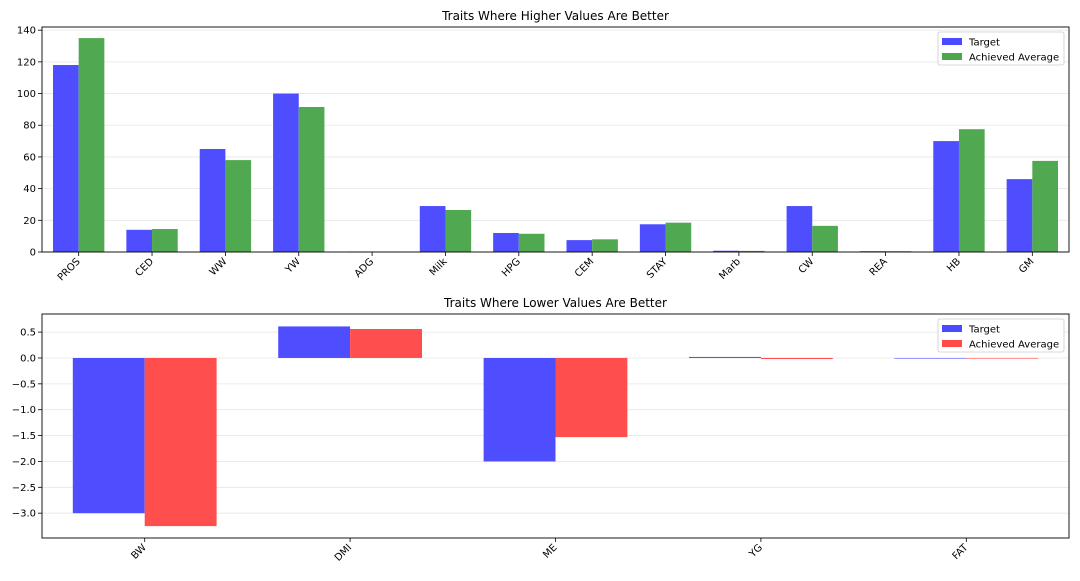 The width and height of the screenshot is (1080, 581). Describe the element at coordinates (91, 145) in the screenshot. I see `bar-achieved-pros` at that location.